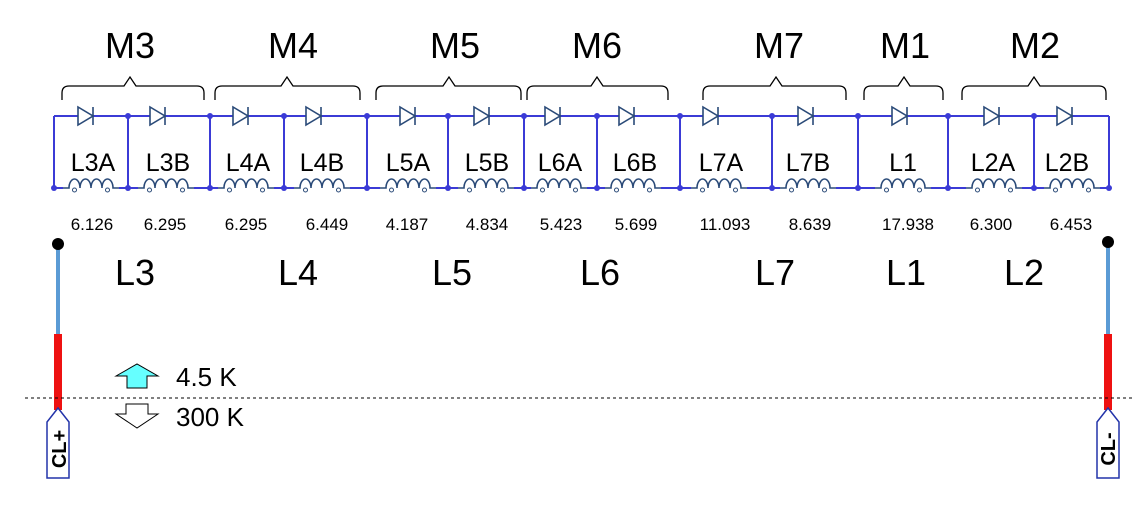 Image resolution: width=1148 pixels, height=506 pixels. Describe the element at coordinates (92, 224) in the screenshot. I see `coil-value: 6.126` at that location.